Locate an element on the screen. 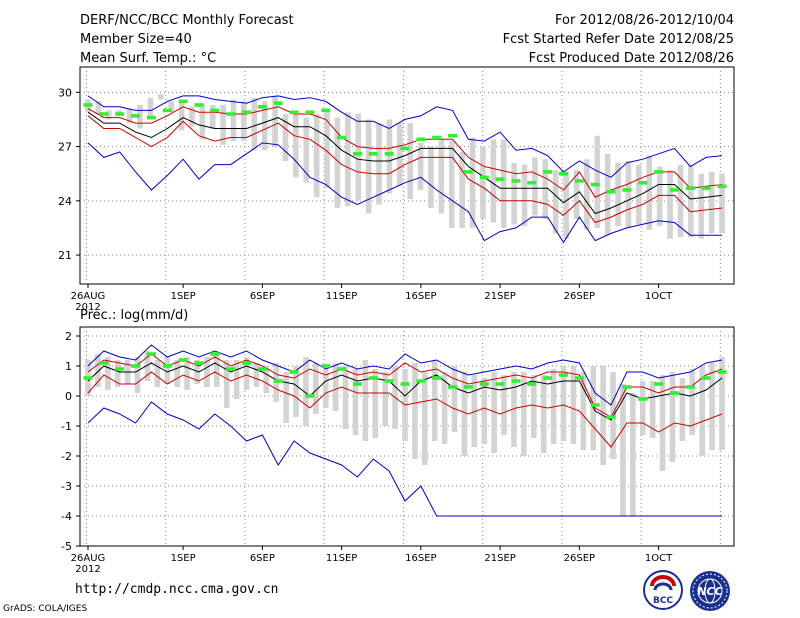 The image size is (800, 618). variable-title: Mean Surf. Temp.: °C is located at coordinates (148, 58).